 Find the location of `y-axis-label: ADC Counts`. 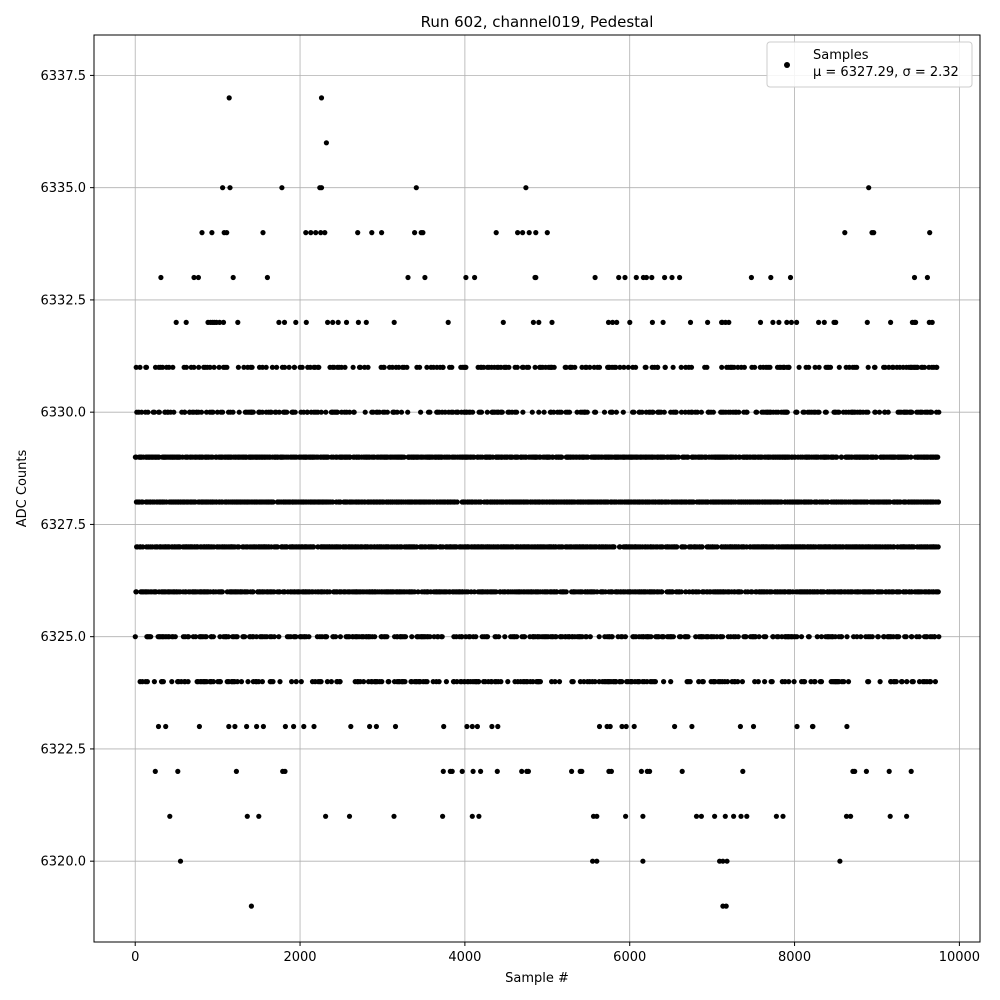

y-axis-label: ADC Counts is located at coordinates (22, 489).